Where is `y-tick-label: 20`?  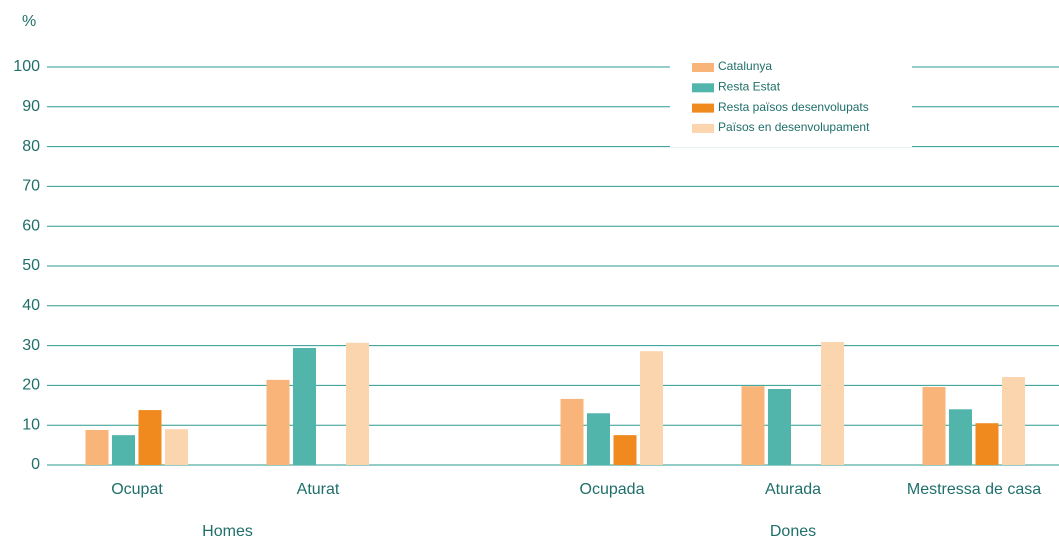
y-tick-label: 20 is located at coordinates (31, 385).